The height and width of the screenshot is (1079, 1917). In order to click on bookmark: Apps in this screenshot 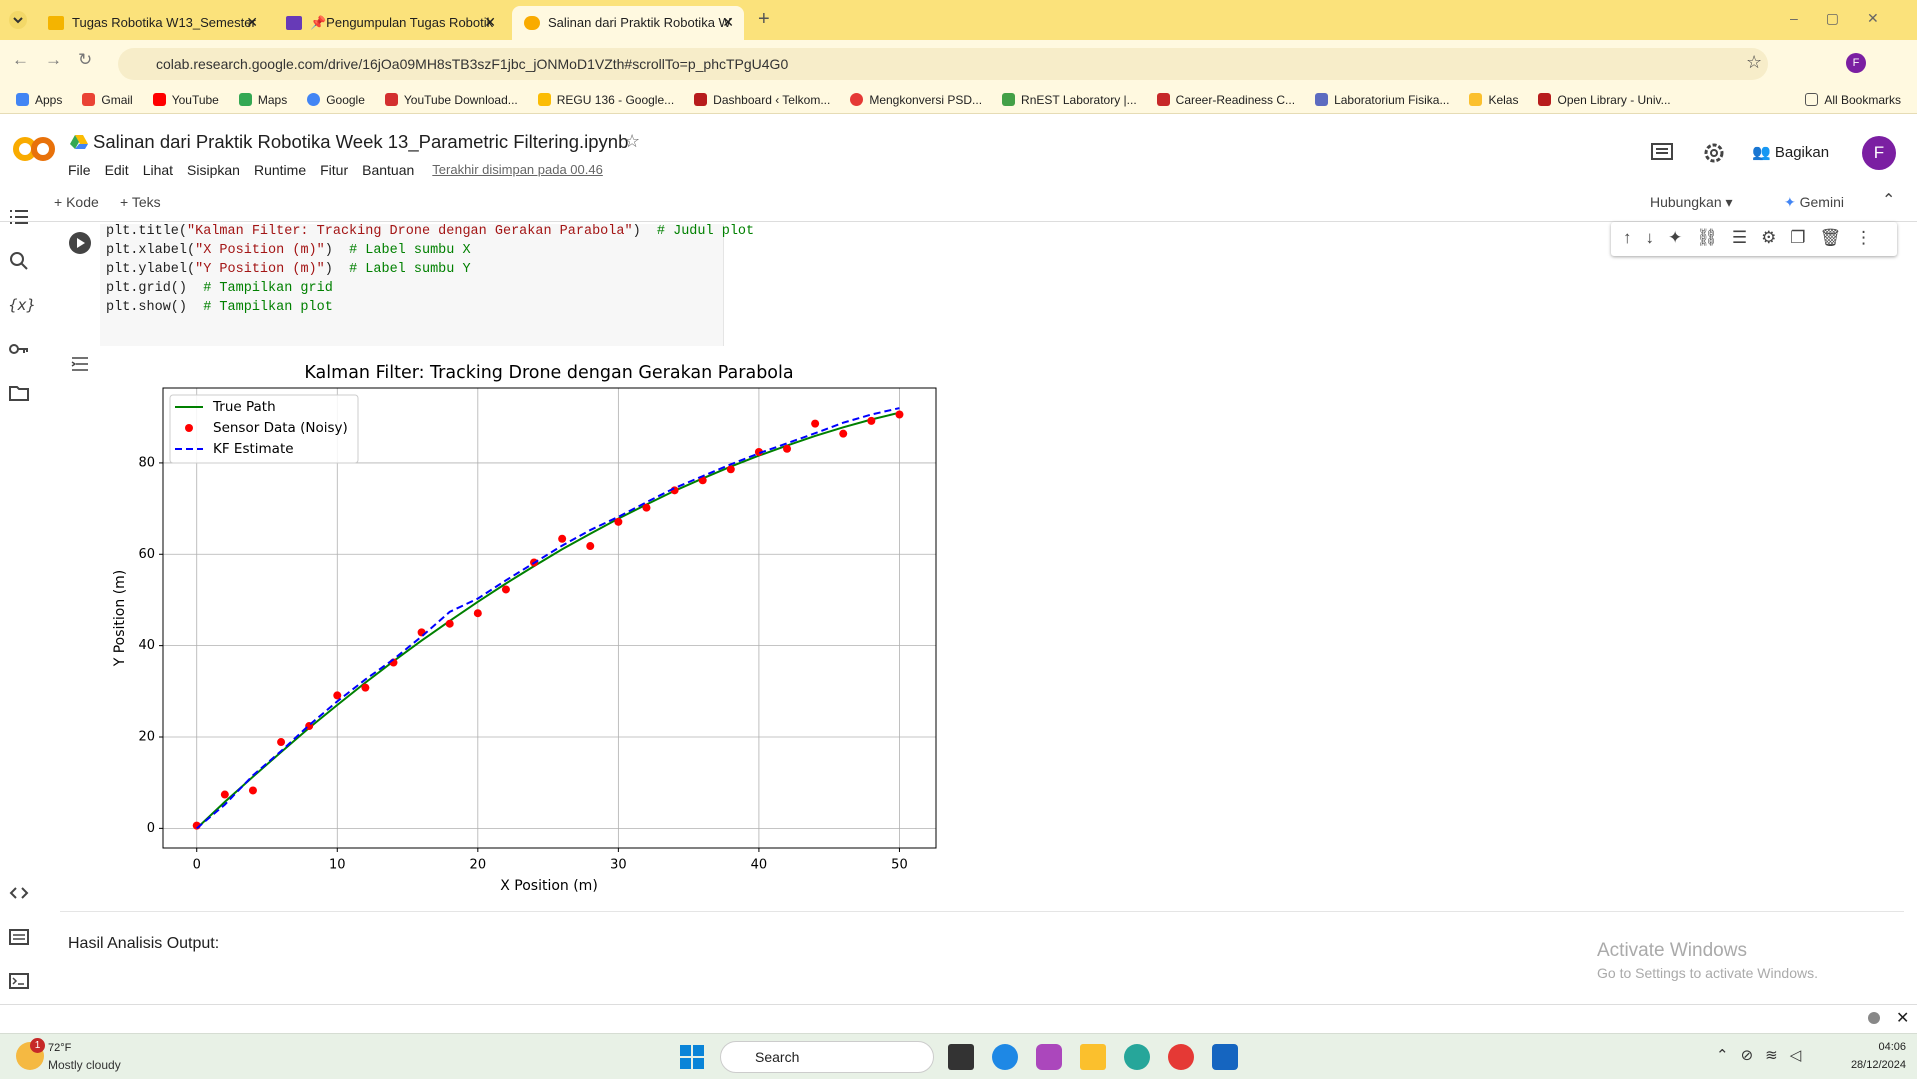, I will do `click(39, 100)`.